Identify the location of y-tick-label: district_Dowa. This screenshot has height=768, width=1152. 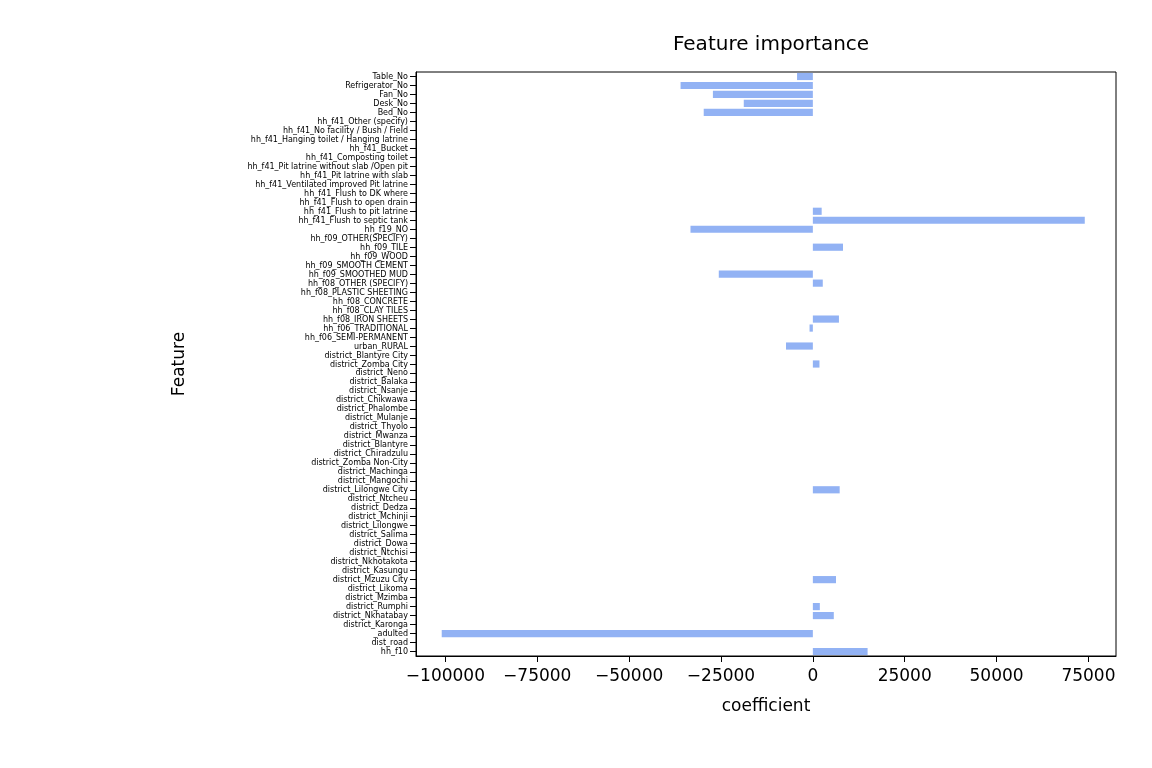
(381, 544).